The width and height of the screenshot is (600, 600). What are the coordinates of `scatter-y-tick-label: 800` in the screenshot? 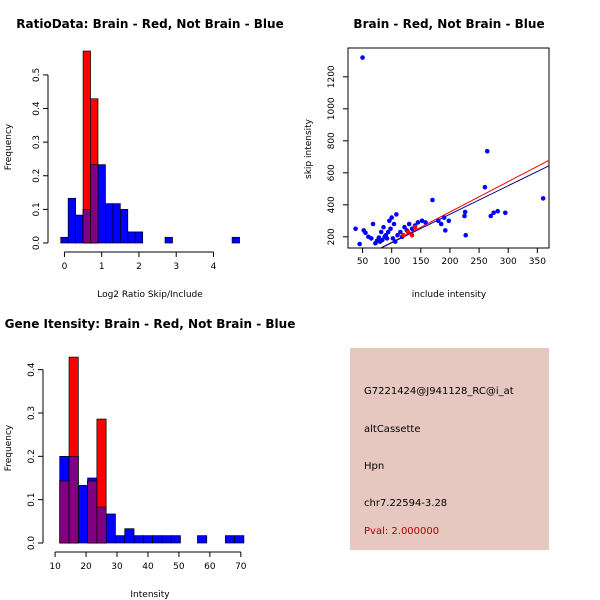 It's located at (332, 140).